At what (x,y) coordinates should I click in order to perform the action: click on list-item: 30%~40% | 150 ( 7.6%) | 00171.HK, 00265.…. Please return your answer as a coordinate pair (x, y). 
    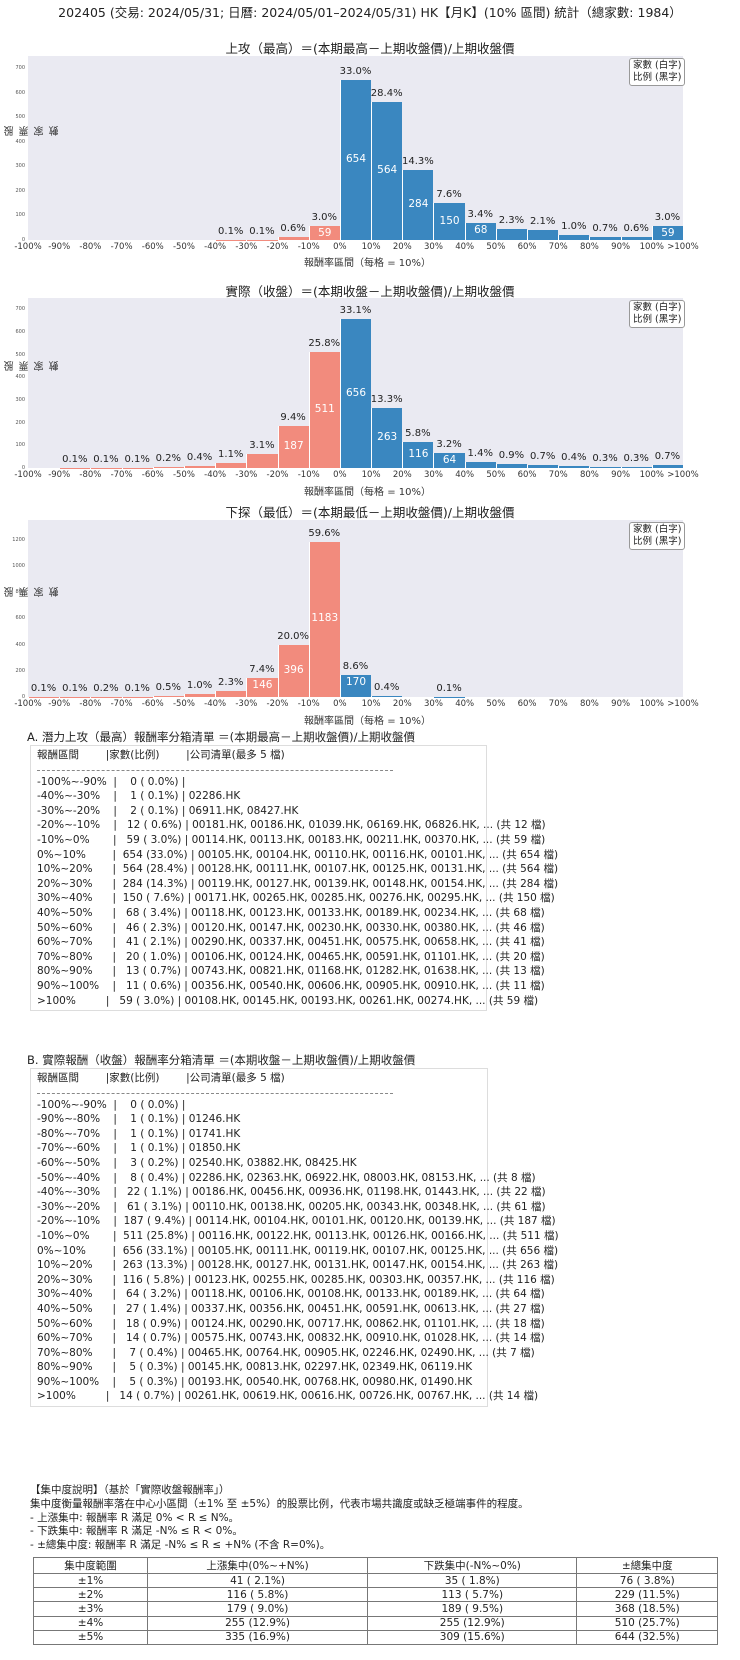
    Looking at the image, I should click on (296, 898).